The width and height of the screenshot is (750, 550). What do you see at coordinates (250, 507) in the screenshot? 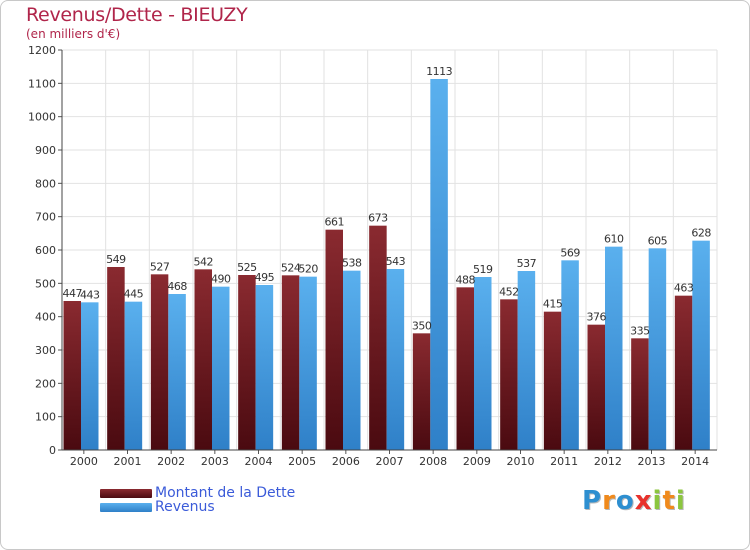
I see `legend-item-revenus: Revenus` at bounding box center [250, 507].